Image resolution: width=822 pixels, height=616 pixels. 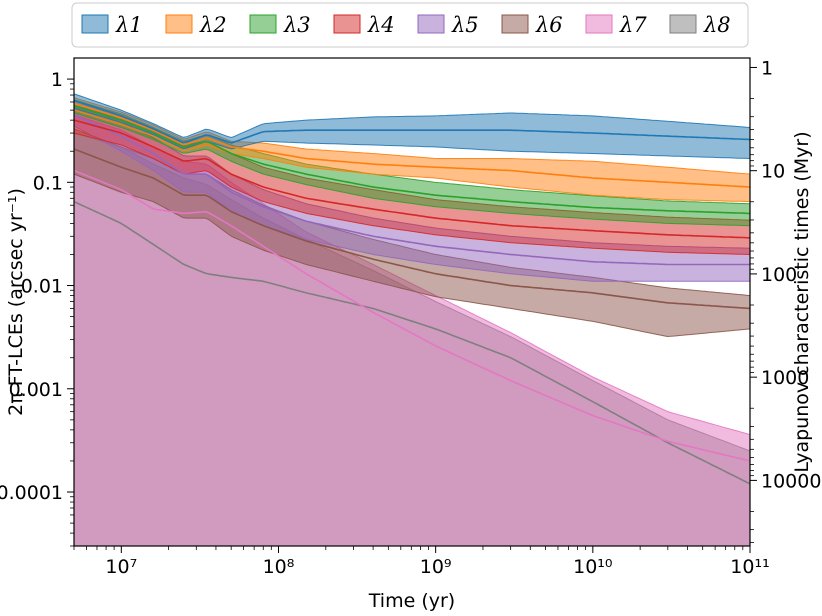 I want to click on right-axis-ticks: 1 10 100 1000 10000, so click(x=785, y=300).